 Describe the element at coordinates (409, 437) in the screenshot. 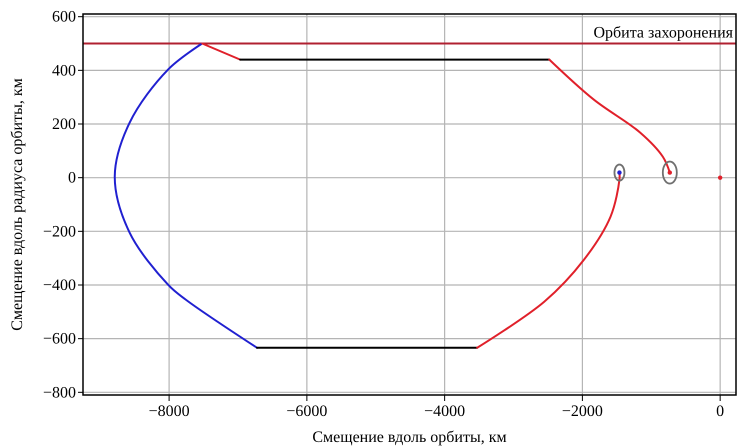

I see `x-axis-title: Смещение вдоль орбиты, км` at that location.